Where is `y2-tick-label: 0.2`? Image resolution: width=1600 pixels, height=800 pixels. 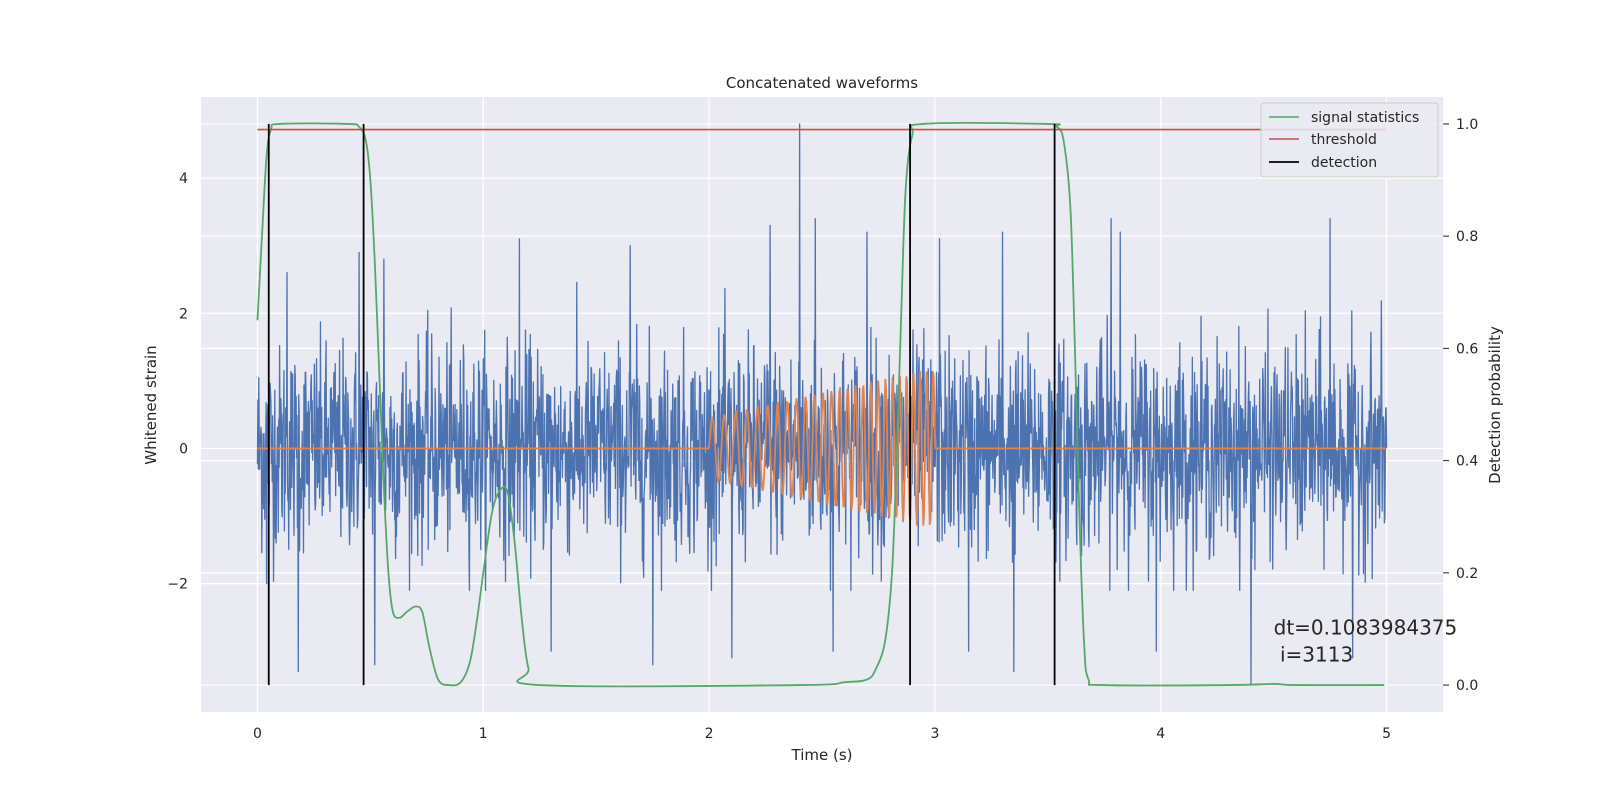
y2-tick-label: 0.2 is located at coordinates (1467, 574).